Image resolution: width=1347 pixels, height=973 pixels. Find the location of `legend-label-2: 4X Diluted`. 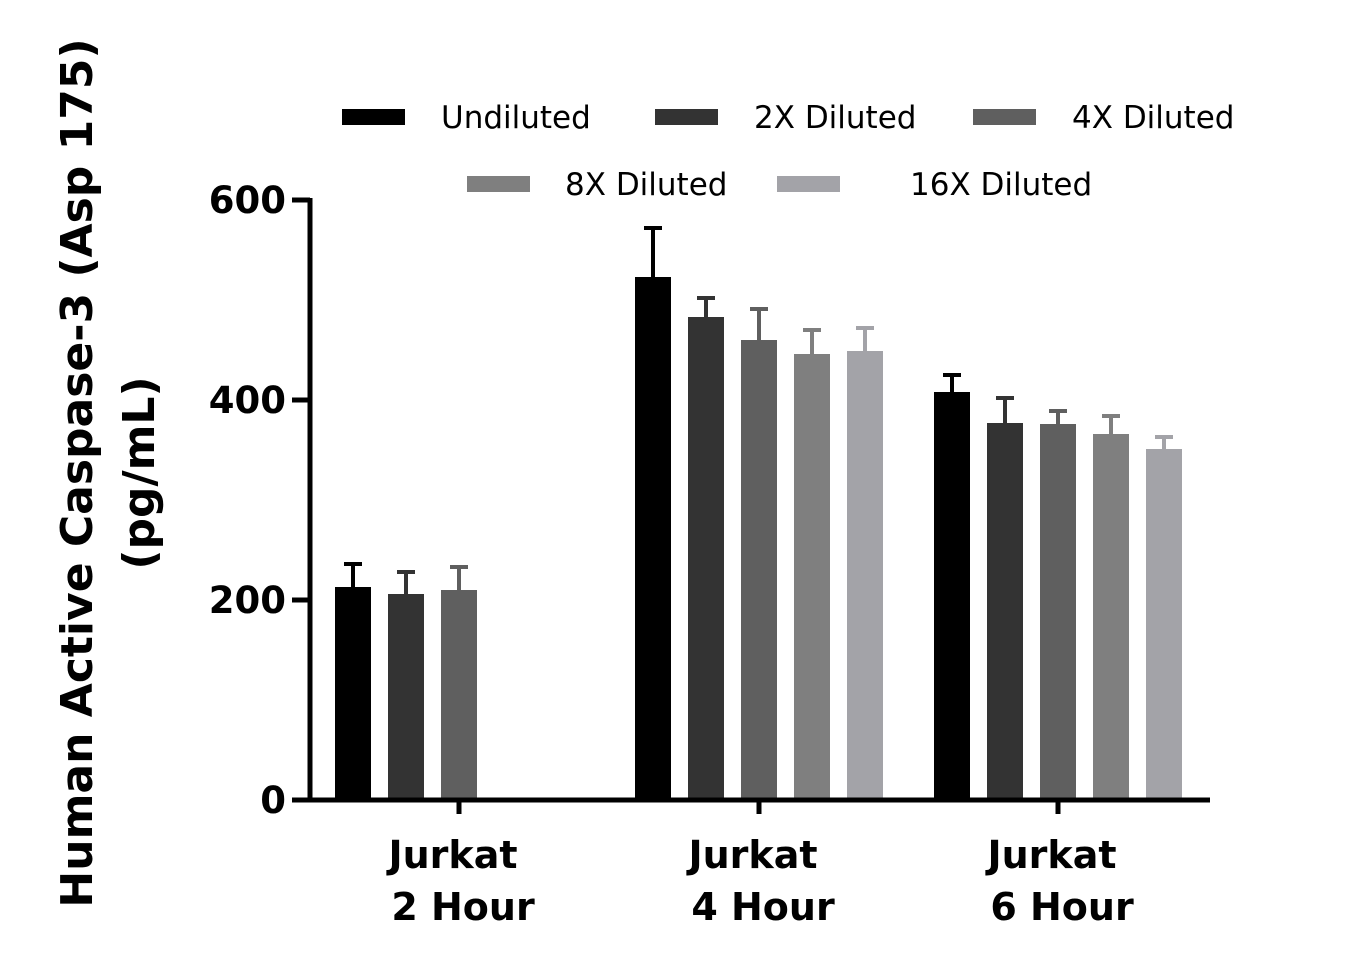

legend-label-2: 4X Diluted is located at coordinates (1153, 118).